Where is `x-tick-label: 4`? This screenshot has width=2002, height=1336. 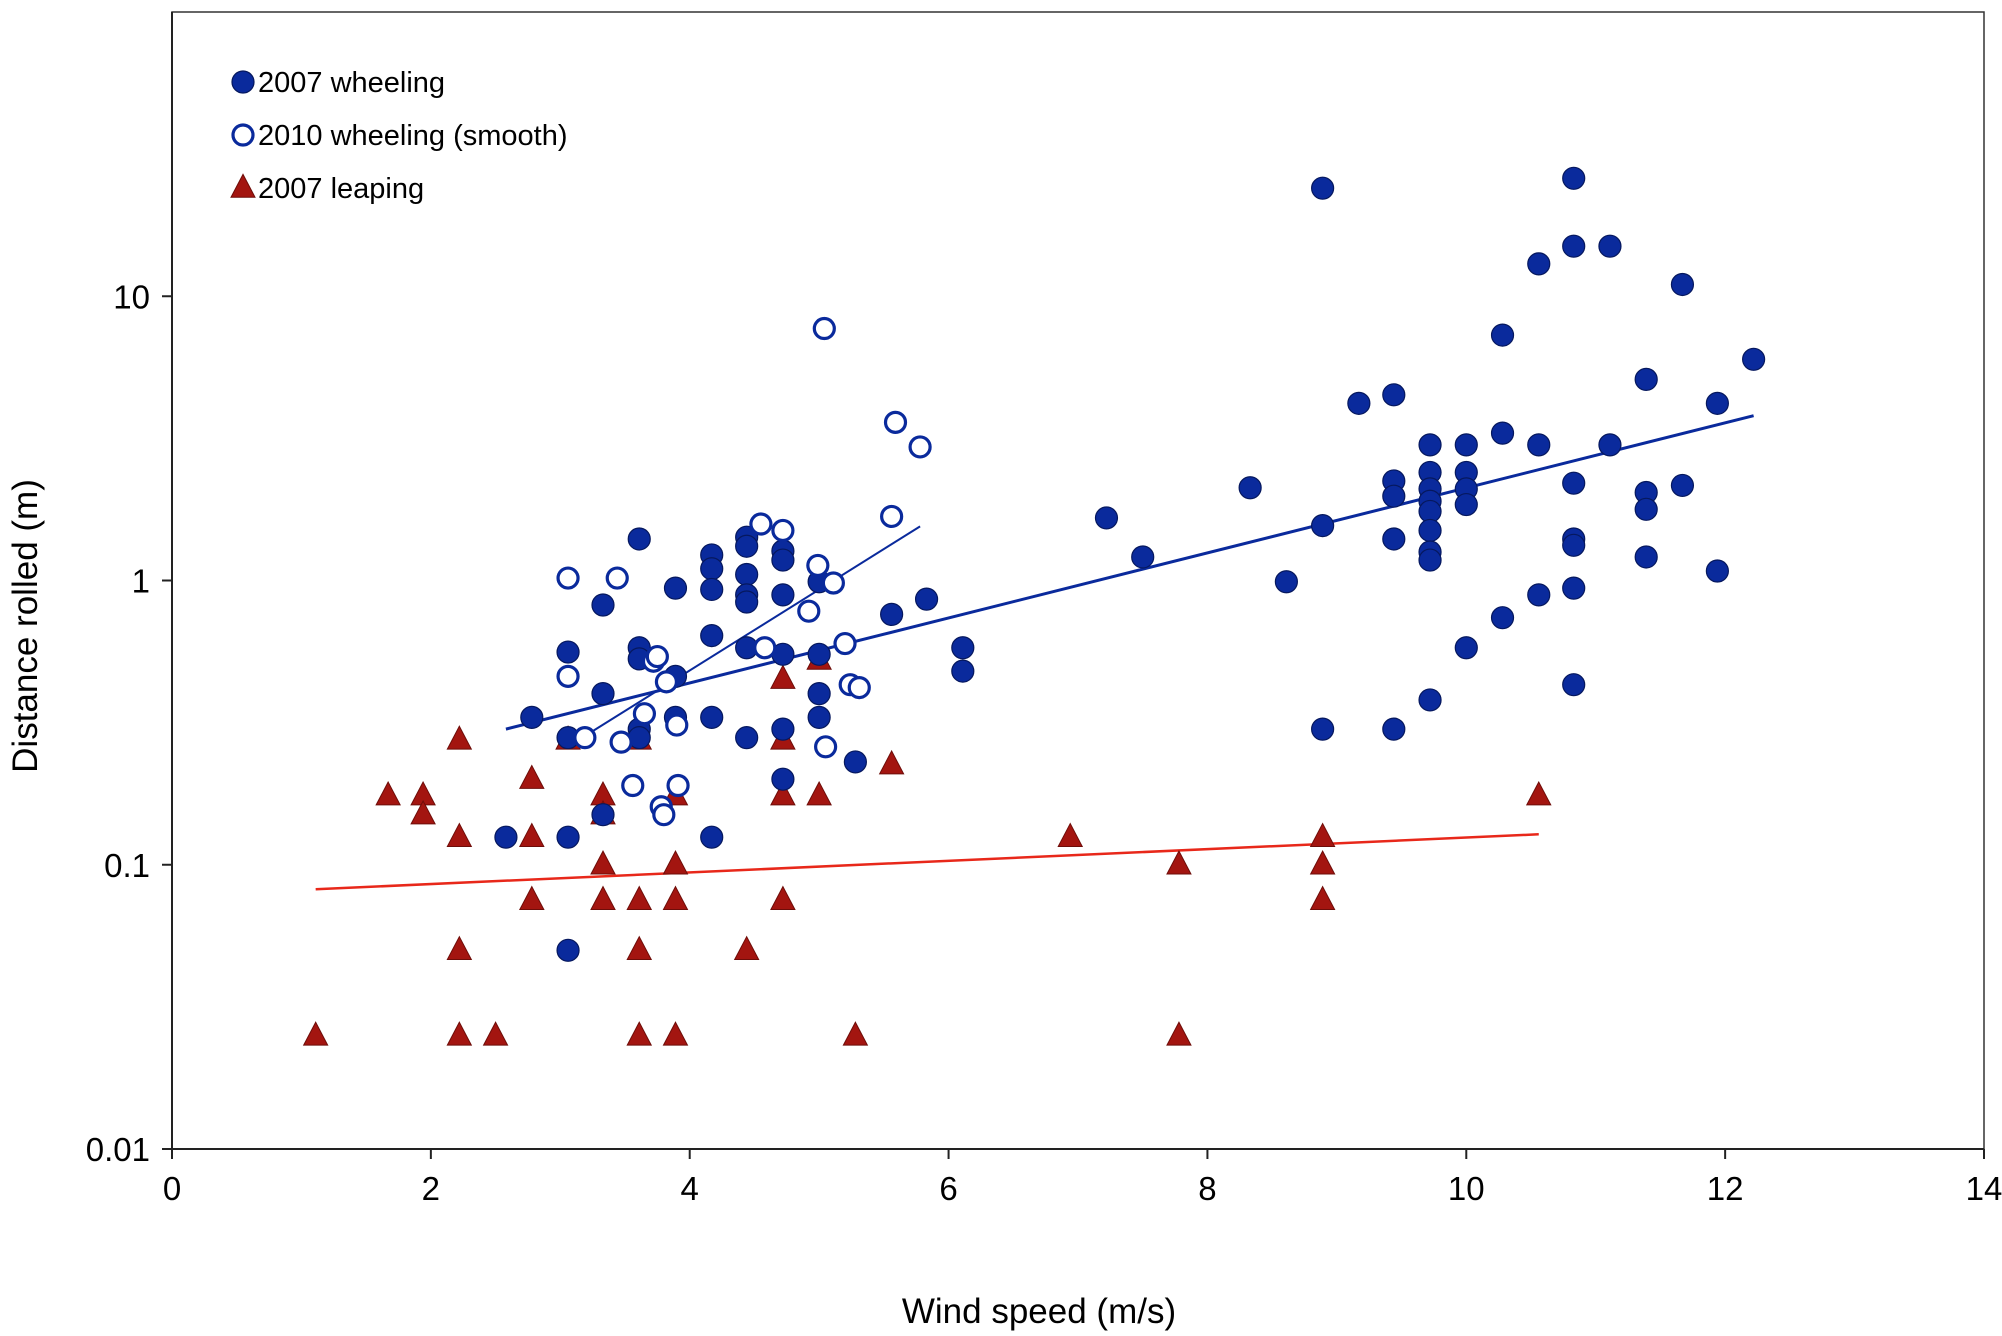
x-tick-label: 4 is located at coordinates (690, 1188).